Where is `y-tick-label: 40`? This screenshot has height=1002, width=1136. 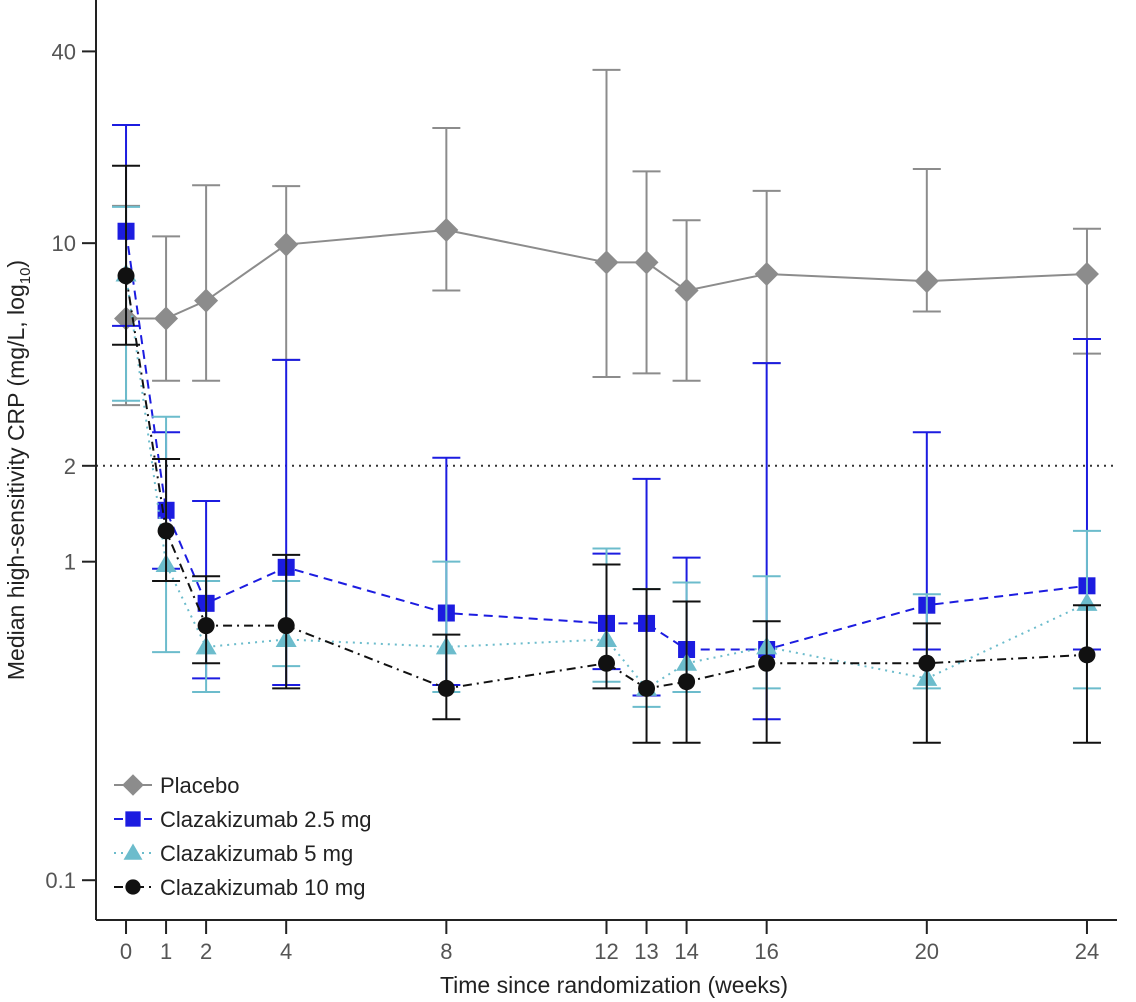 y-tick-label: 40 is located at coordinates (64, 51).